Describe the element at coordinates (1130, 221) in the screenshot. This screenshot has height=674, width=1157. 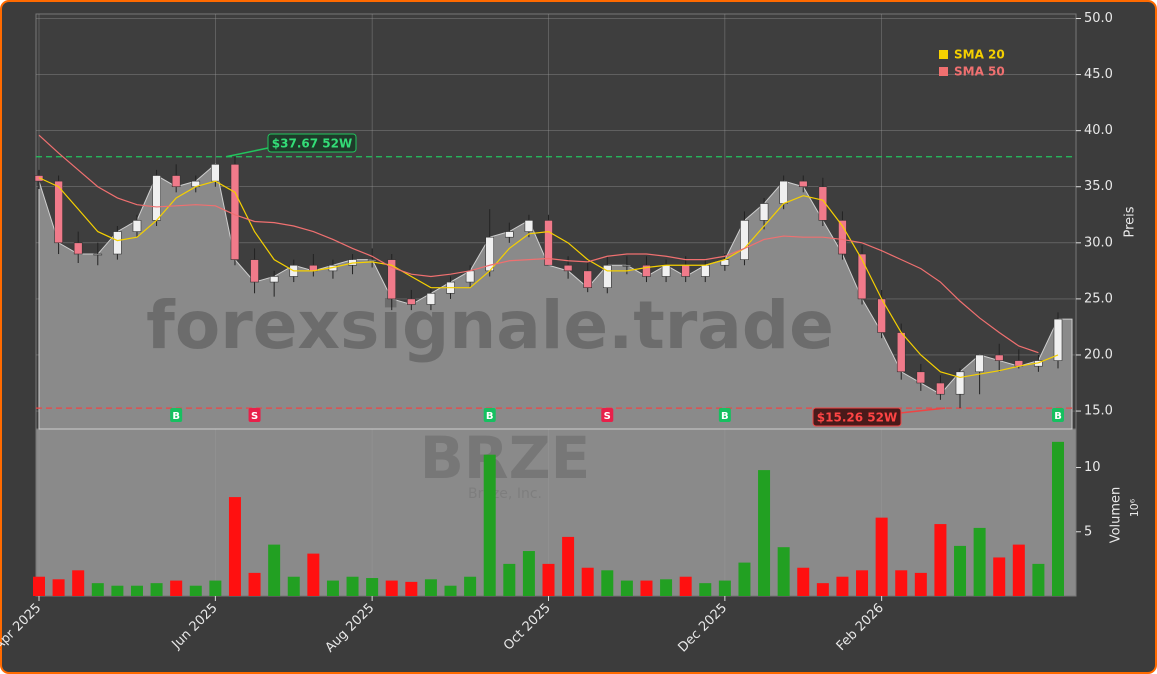
I see `y-axis-title: Preis` at that location.